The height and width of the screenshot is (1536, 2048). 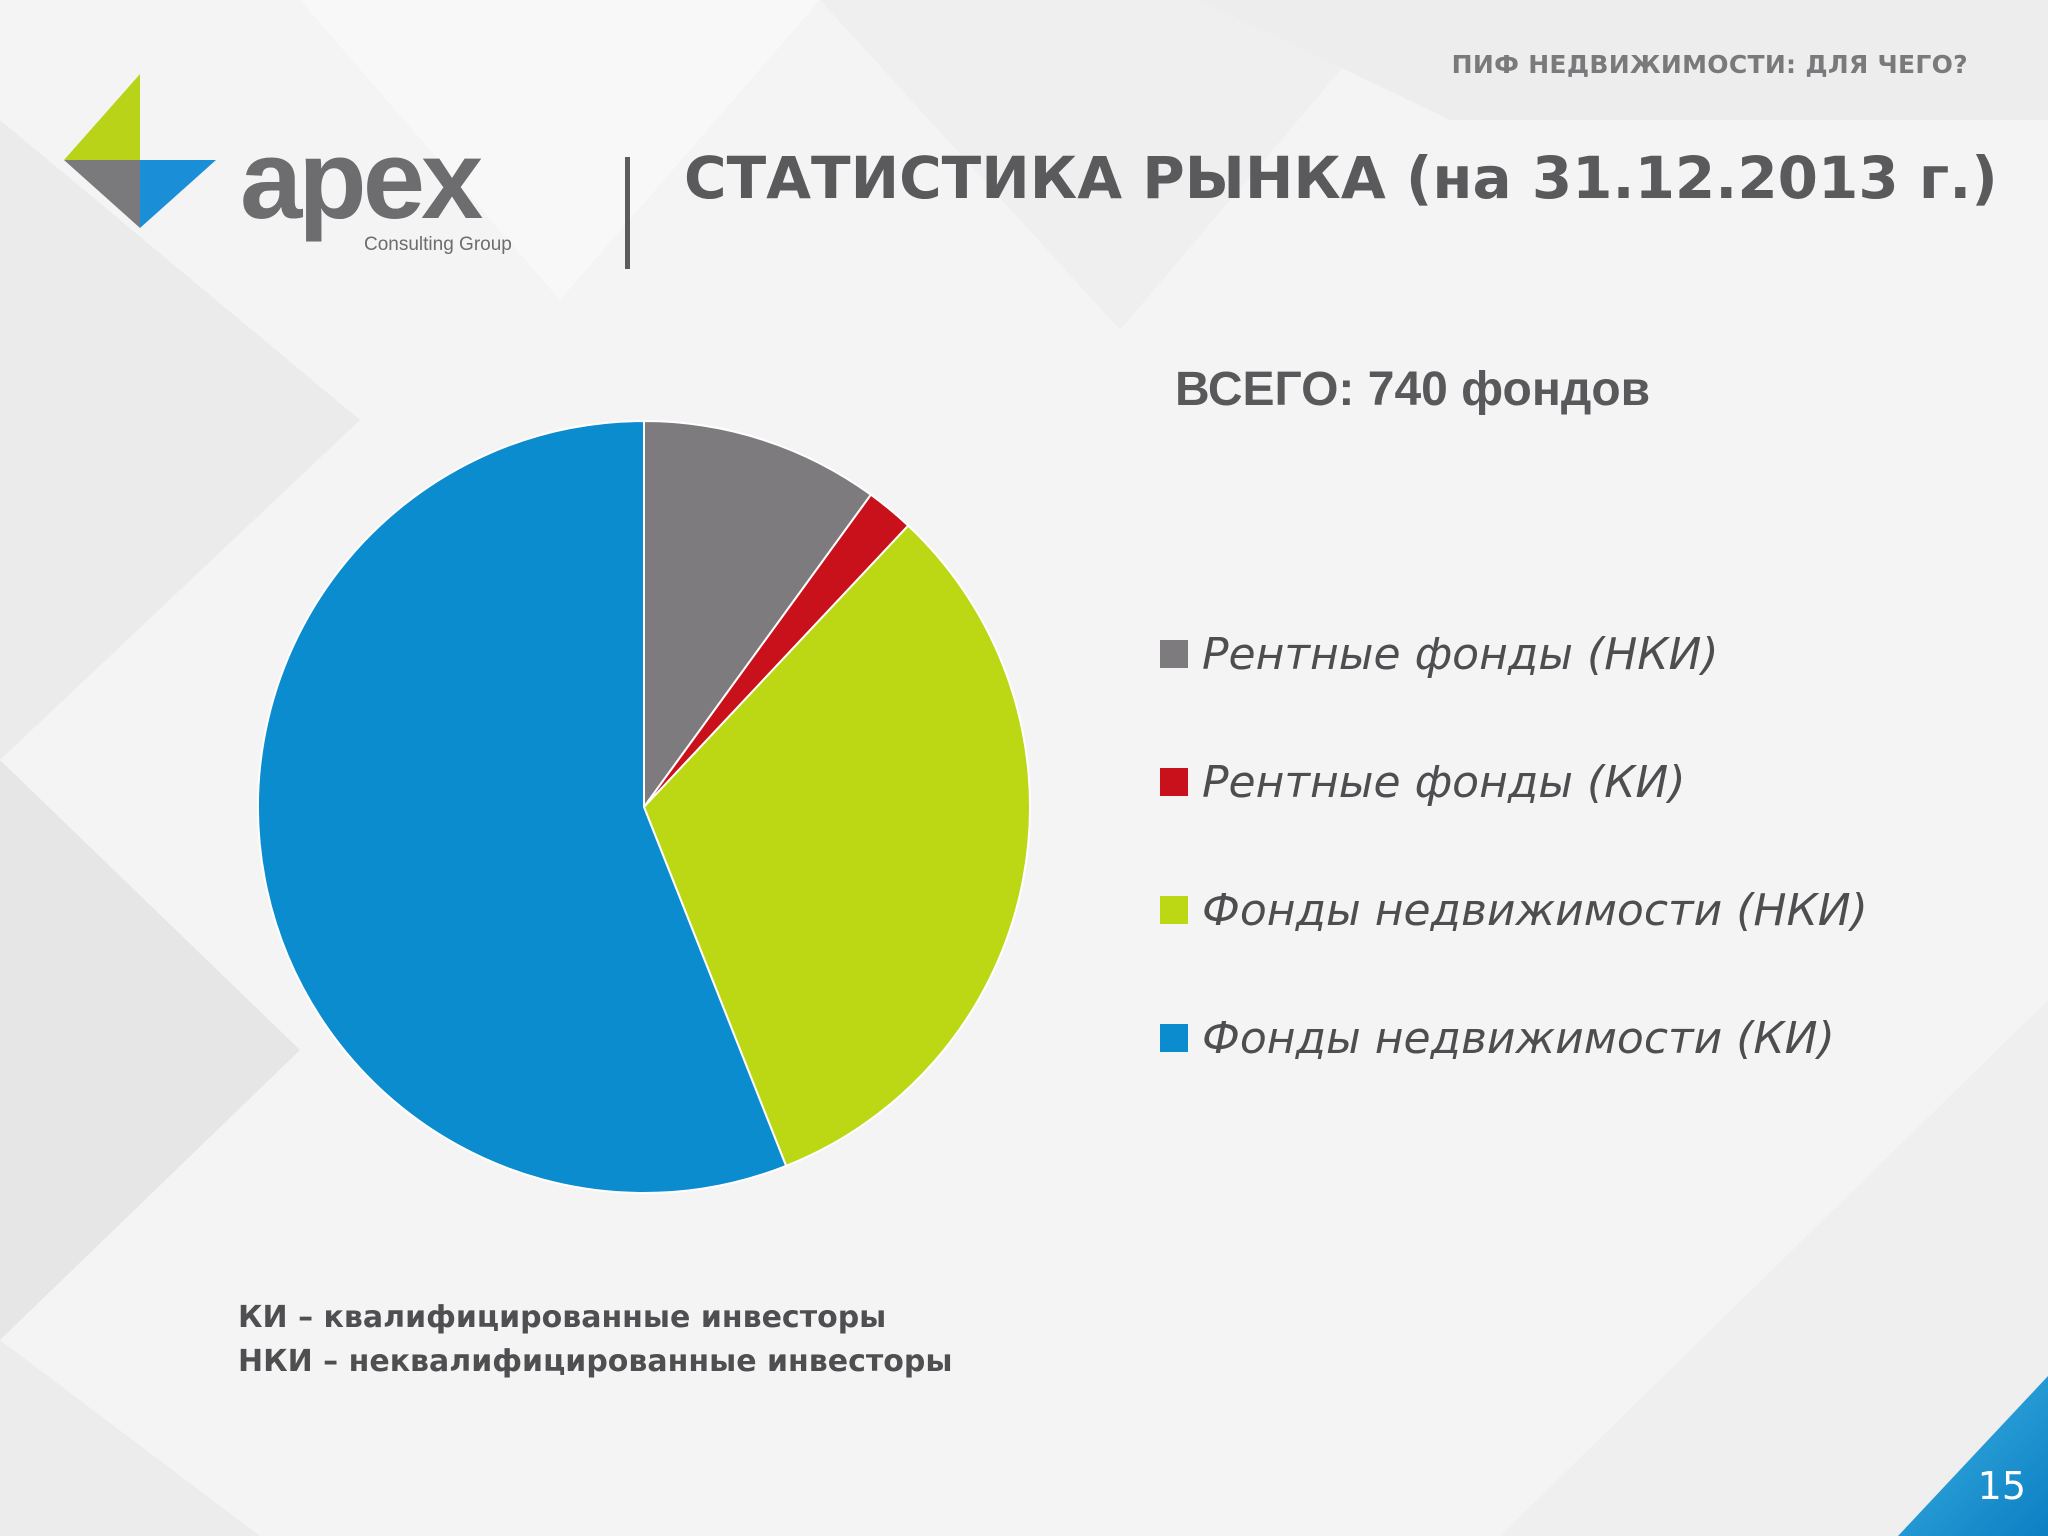 I want to click on logo-wordmark: apex, so click(x=361, y=179).